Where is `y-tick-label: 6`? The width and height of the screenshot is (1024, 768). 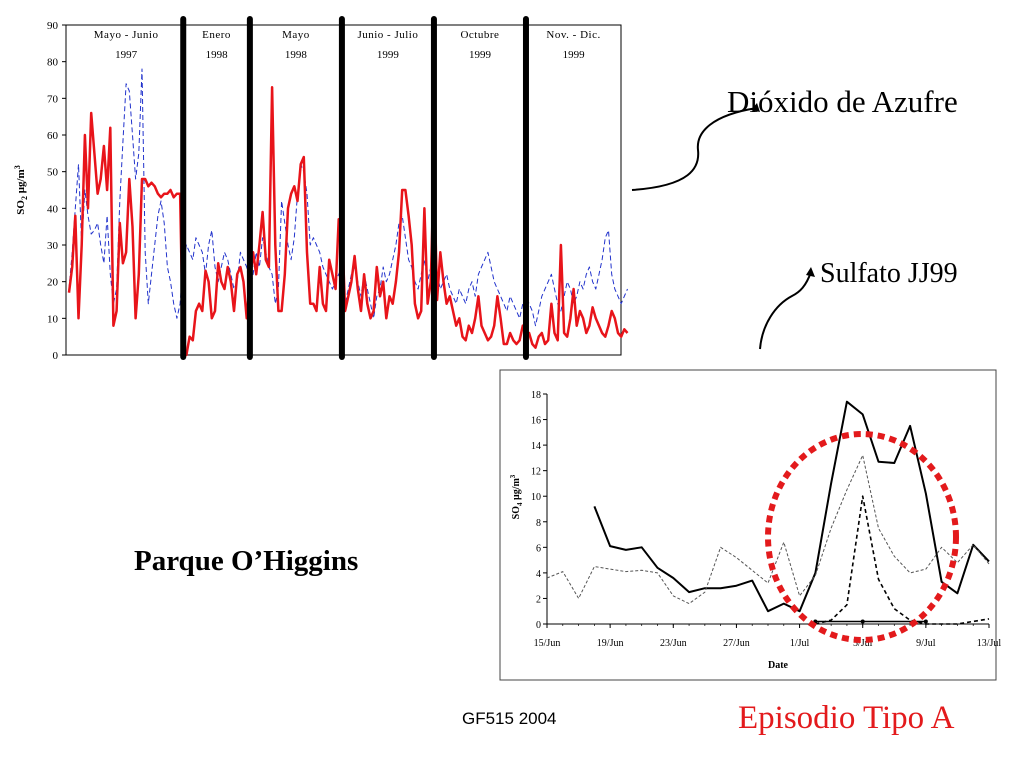
y-tick-label: 6 is located at coordinates (538, 548).